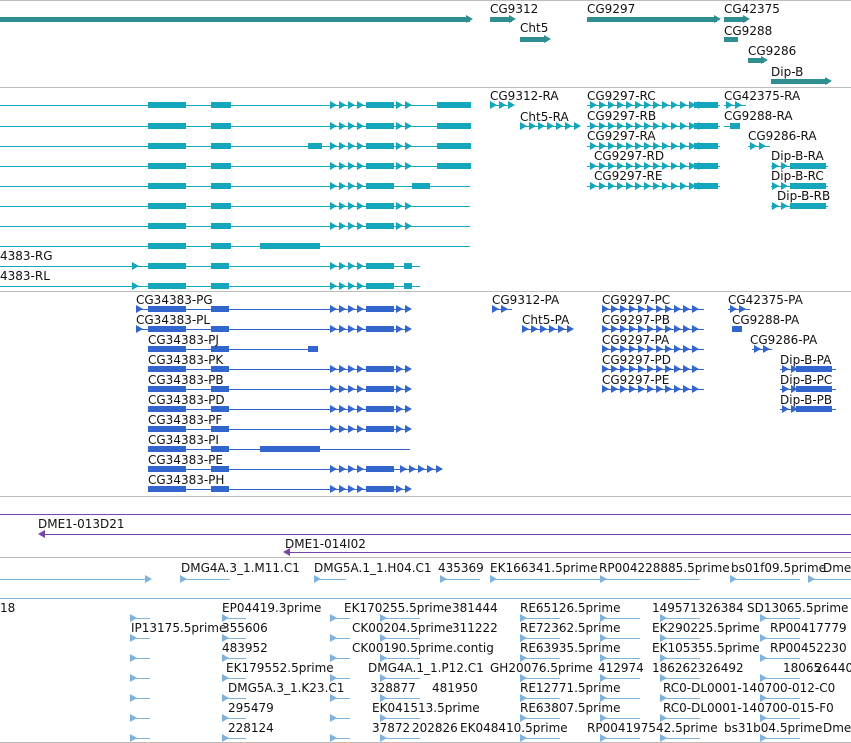 Image resolution: width=851 pixels, height=743 pixels. I want to click on transcript-label: CG9297-RB, so click(622, 116).